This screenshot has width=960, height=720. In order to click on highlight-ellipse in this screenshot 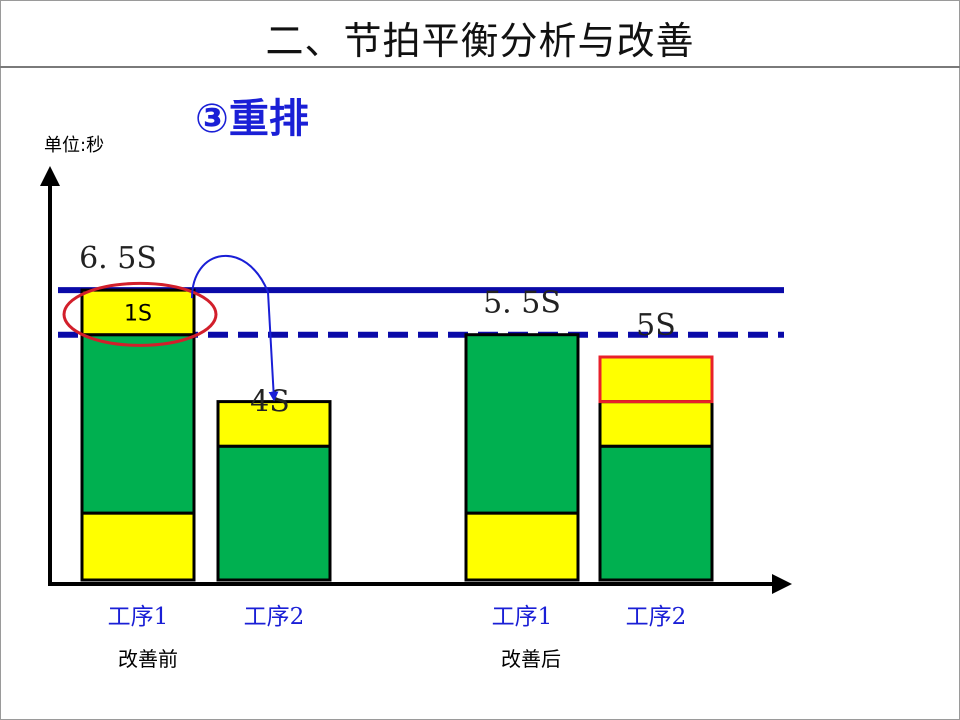, I will do `click(140, 314)`.